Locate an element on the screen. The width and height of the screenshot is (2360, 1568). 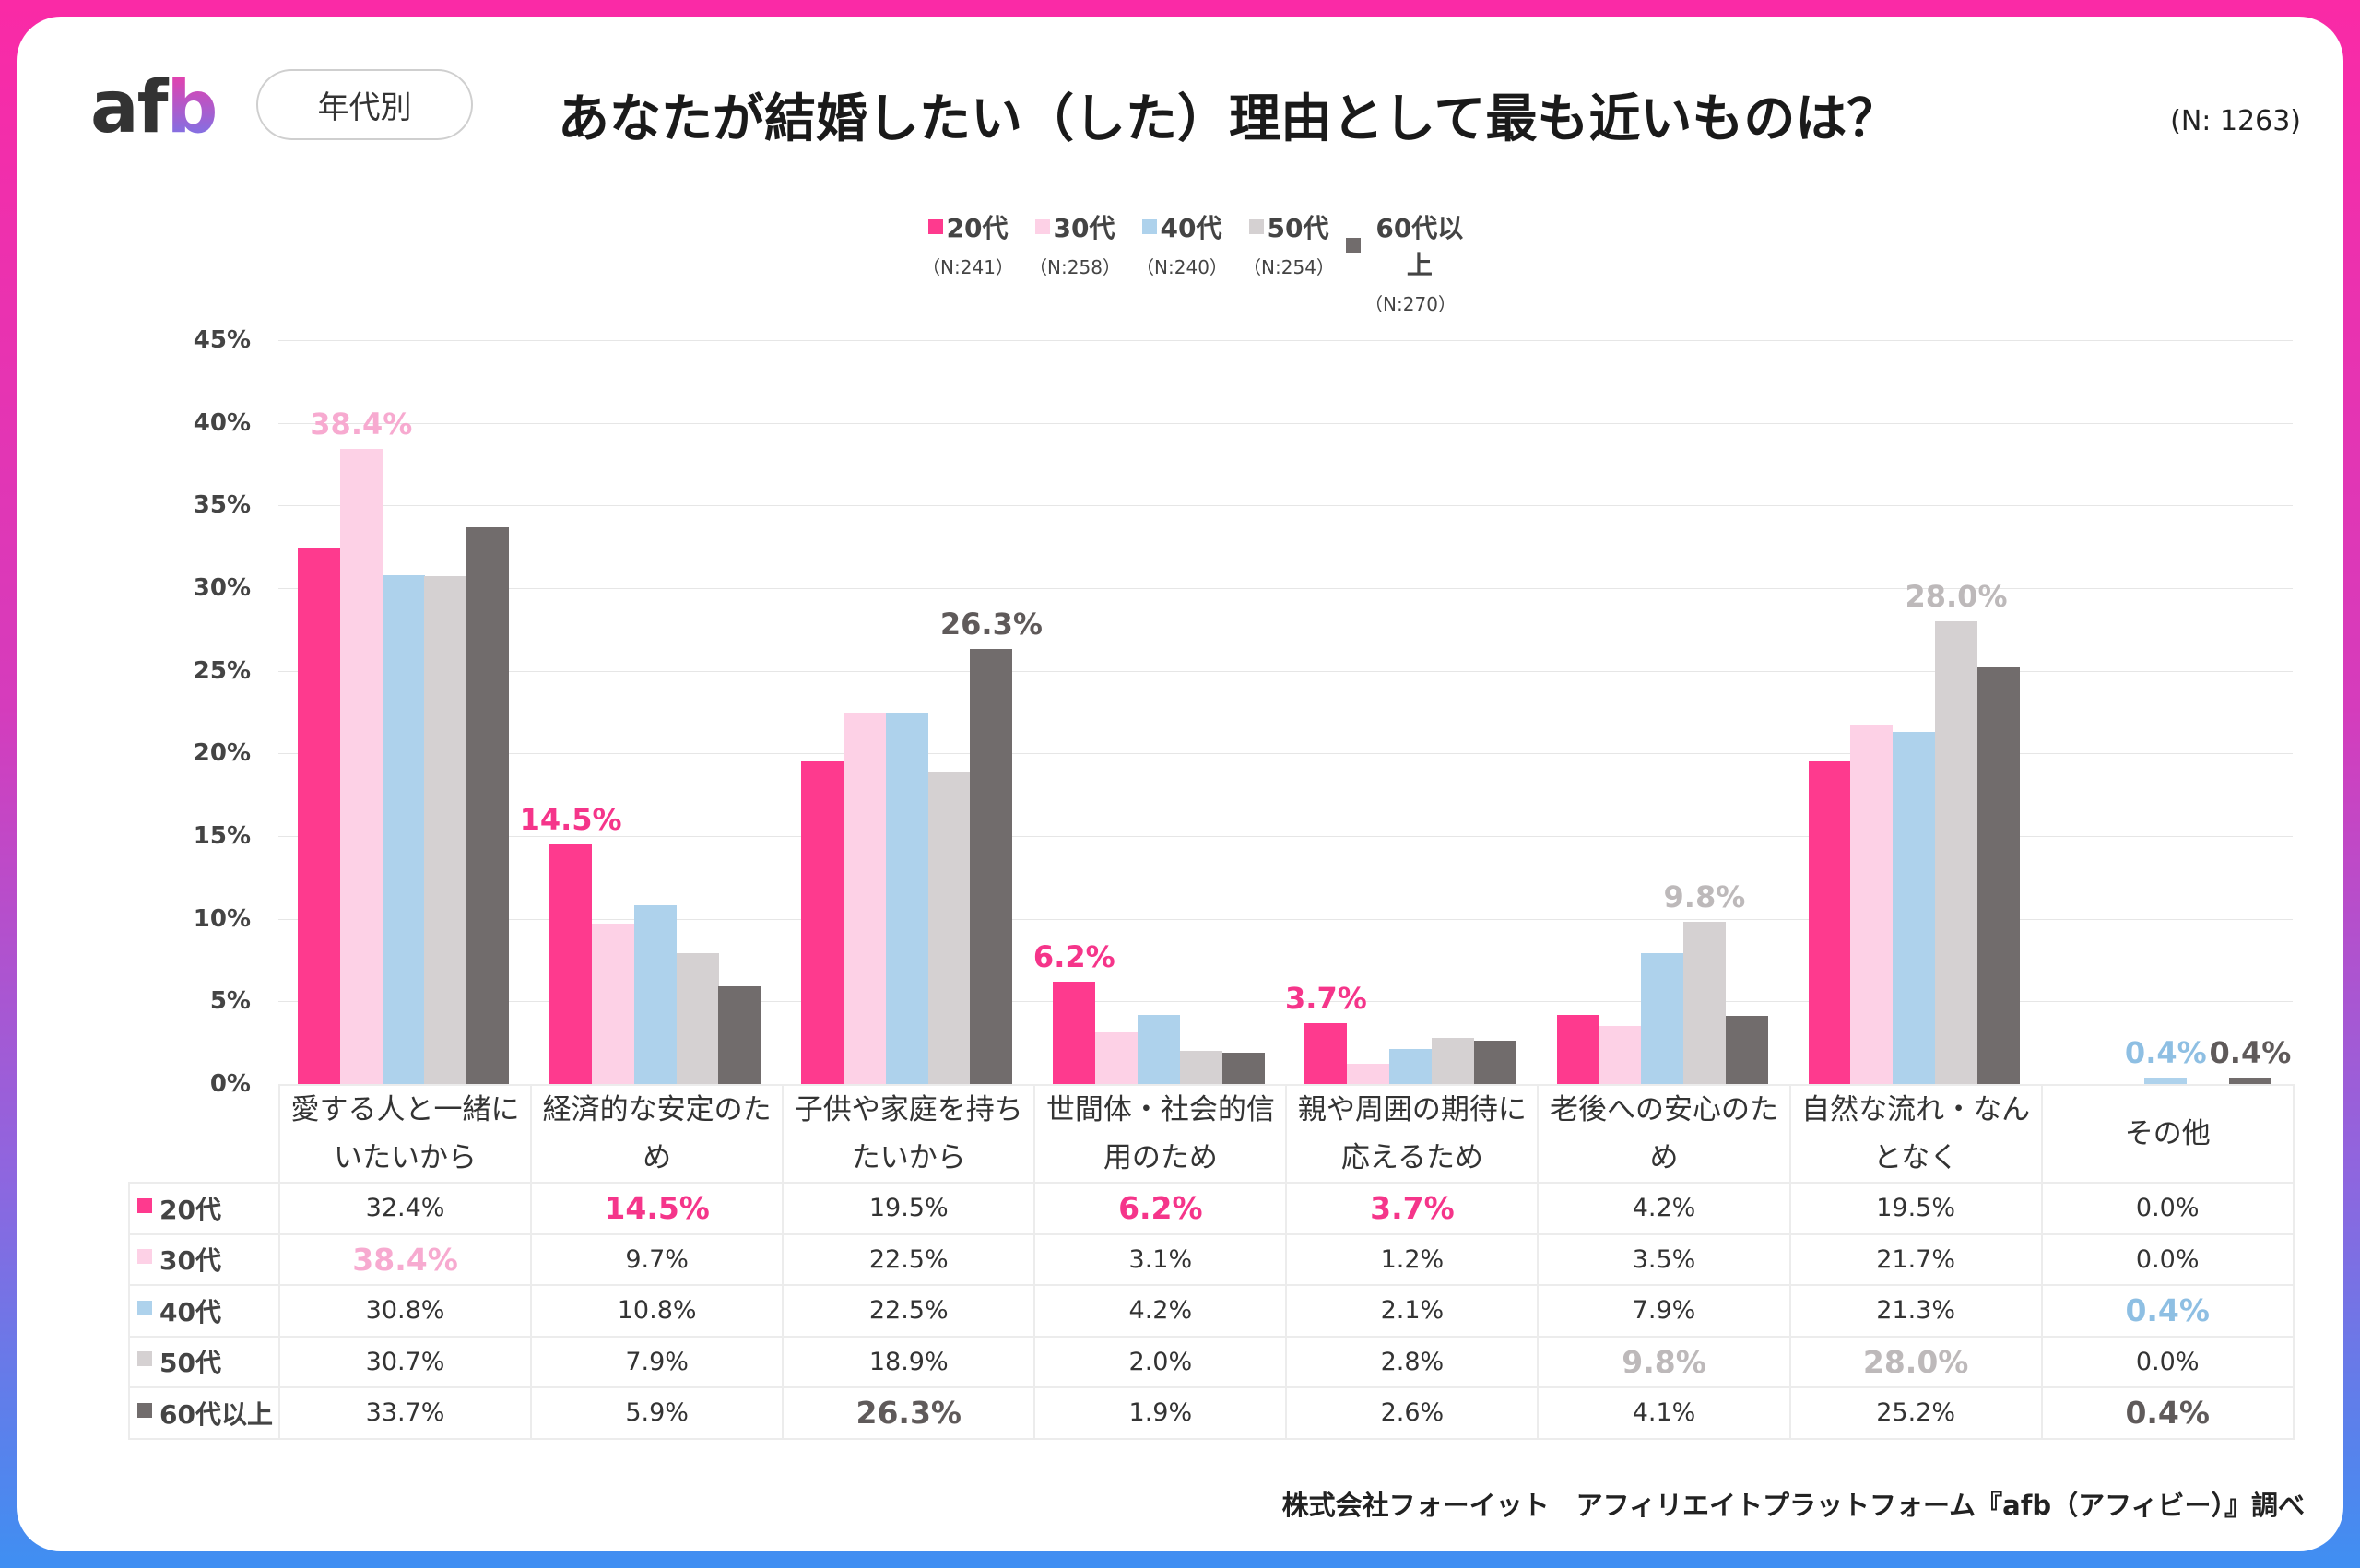
table-cell: 9.7% is located at coordinates (657, 1259).